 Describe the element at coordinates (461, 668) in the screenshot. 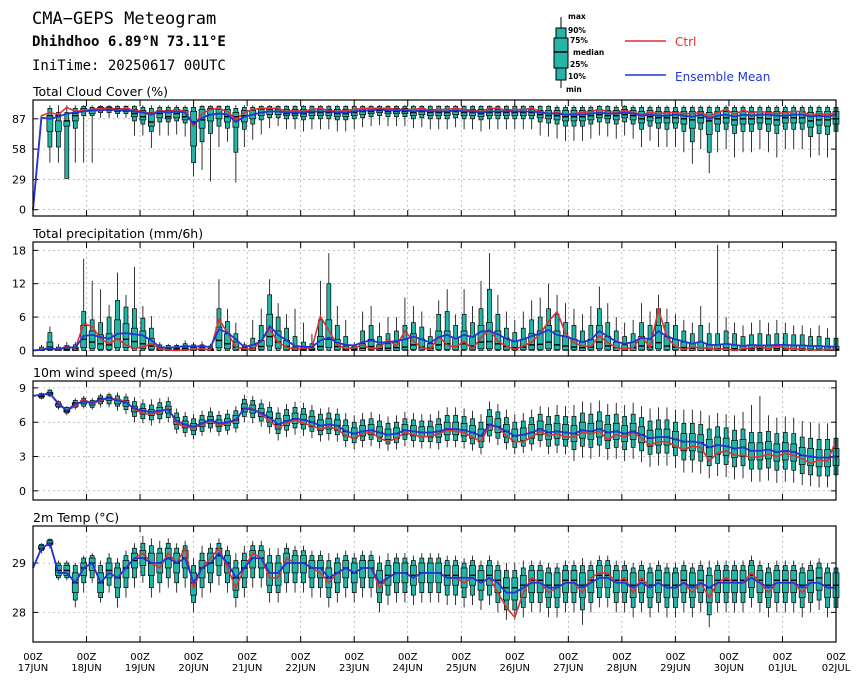

I see `x-tick-label-date: 25JUN` at that location.